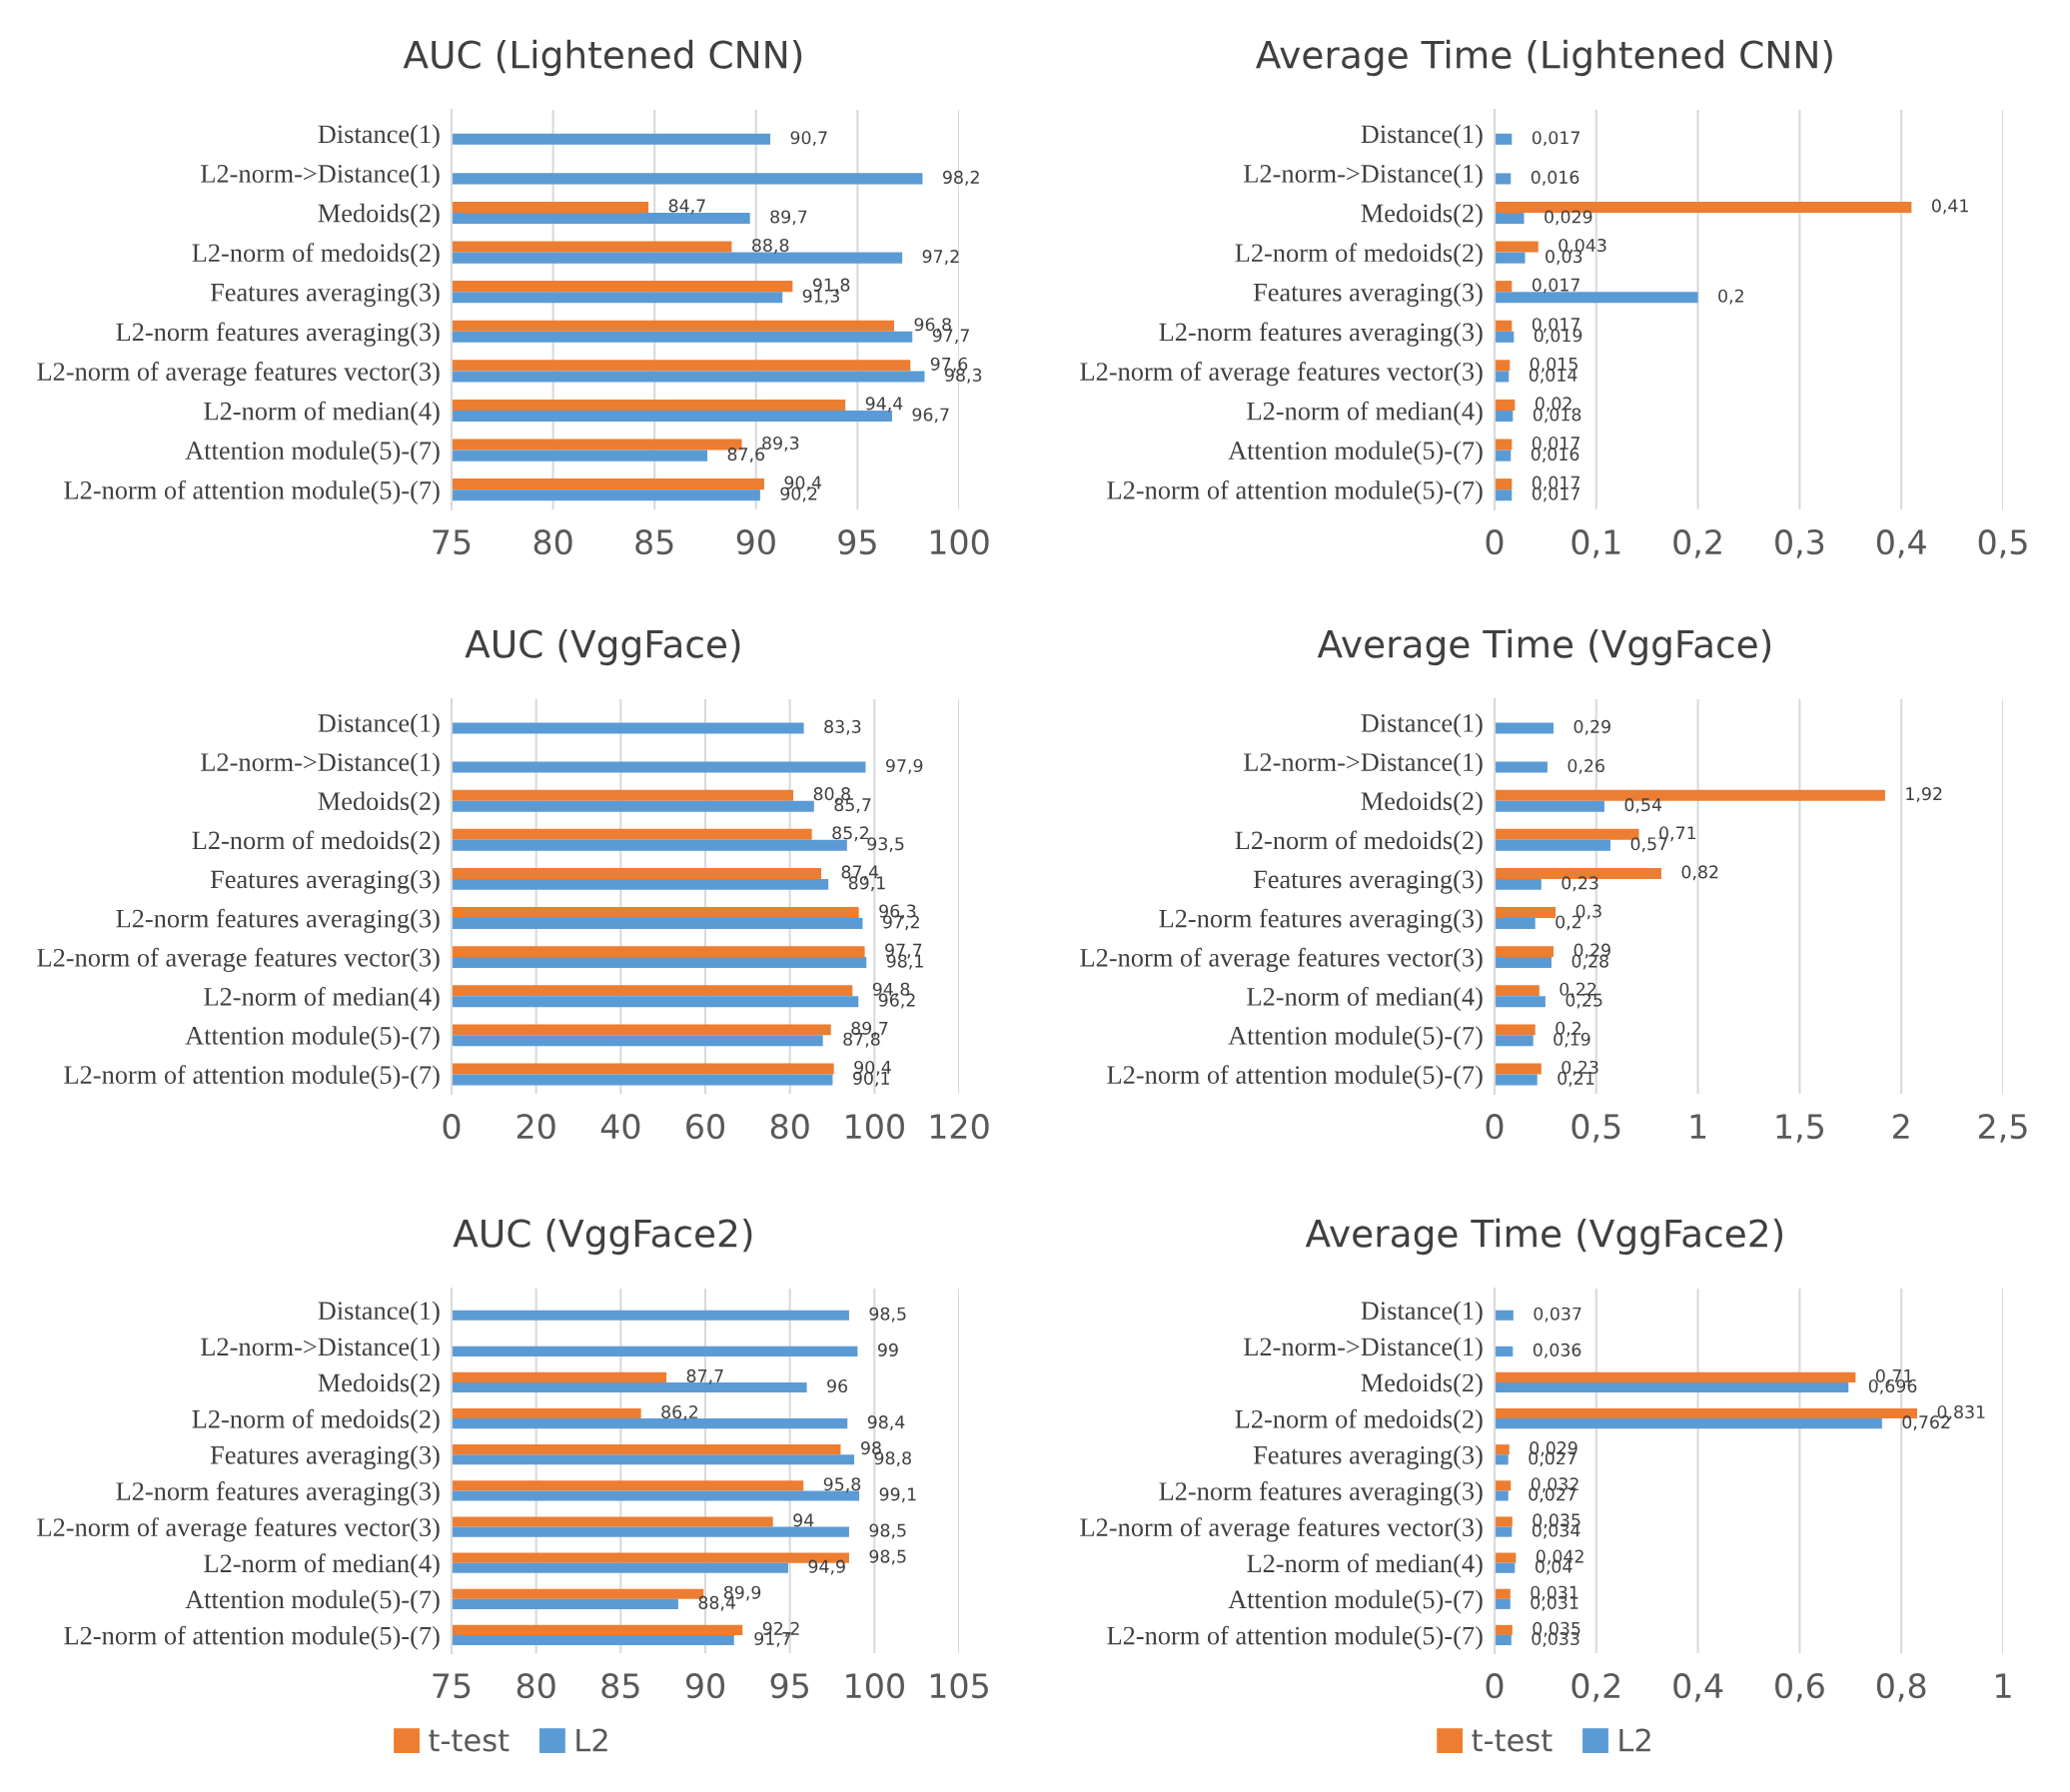 This screenshot has height=1792, width=2070. What do you see at coordinates (1799, 1128) in the screenshot?
I see `x-tick-label: 1,5` at bounding box center [1799, 1128].